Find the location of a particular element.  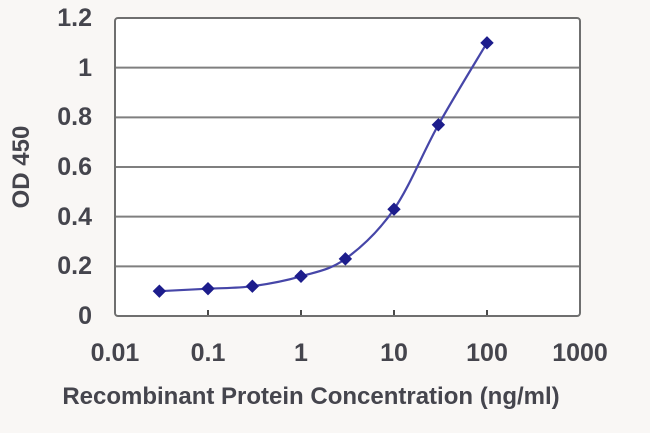

y-axis-tick-label: 1 is located at coordinates (85, 67).